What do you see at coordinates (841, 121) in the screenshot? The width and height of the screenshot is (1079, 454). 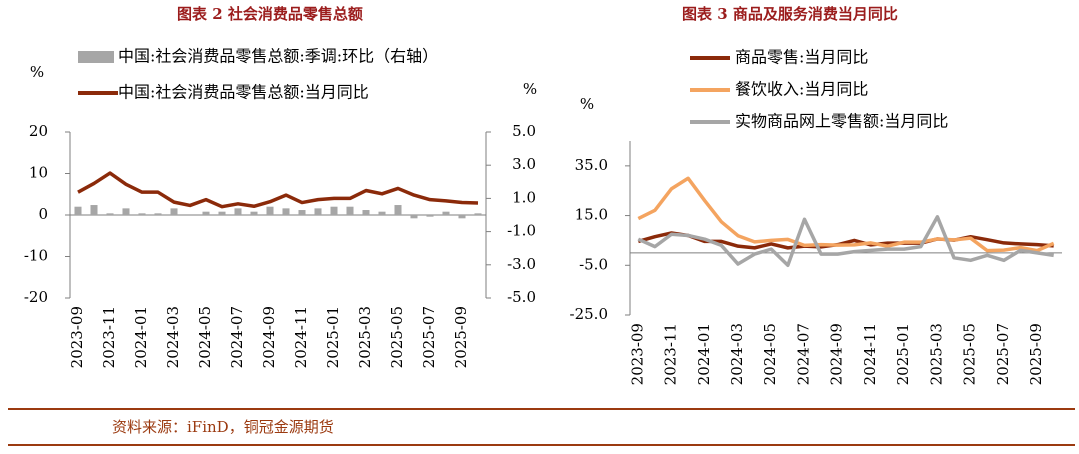 I see `legend-label: 实物商品网上零售额:当月同比` at bounding box center [841, 121].